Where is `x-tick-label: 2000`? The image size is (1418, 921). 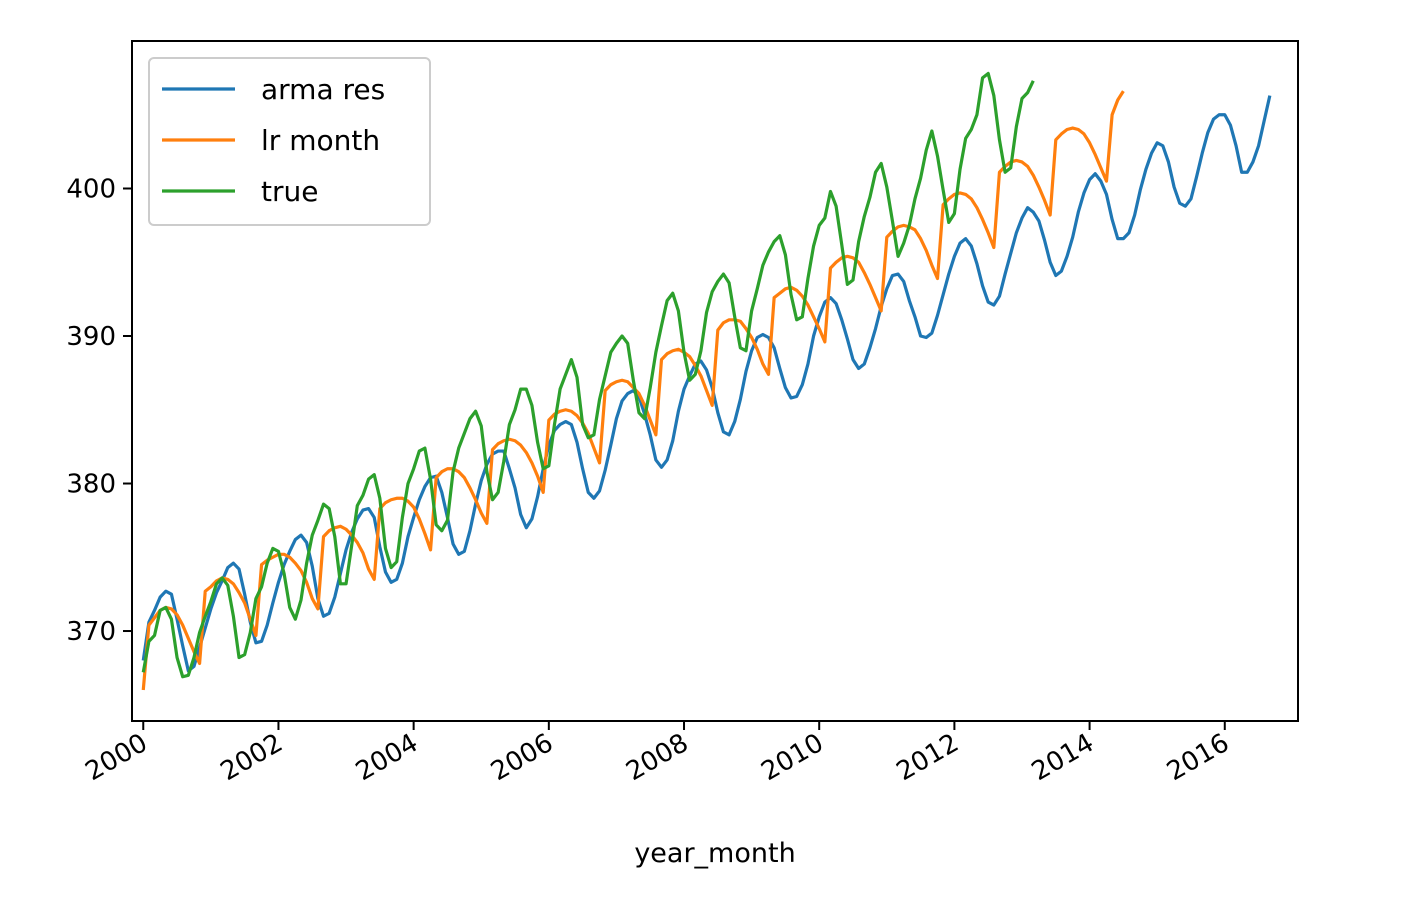 x-tick-label: 2000 is located at coordinates (116, 757).